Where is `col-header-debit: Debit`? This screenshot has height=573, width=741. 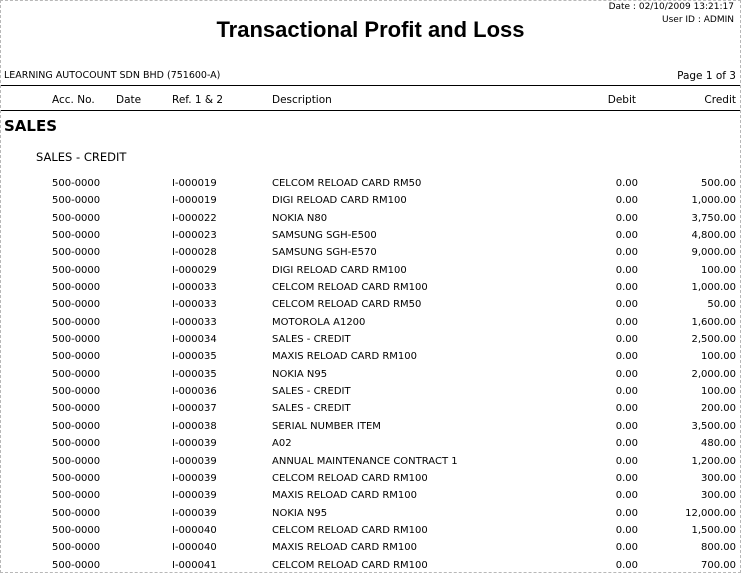
col-header-debit: Debit is located at coordinates (621, 100).